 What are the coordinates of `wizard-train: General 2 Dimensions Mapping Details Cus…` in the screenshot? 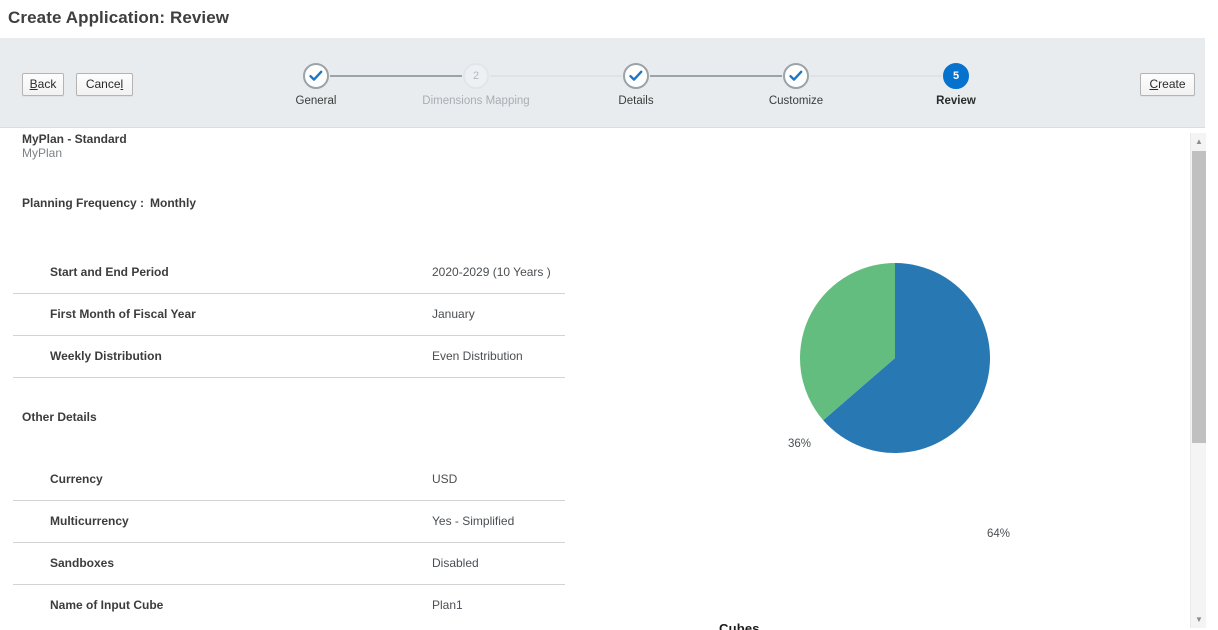 It's located at (602, 82).